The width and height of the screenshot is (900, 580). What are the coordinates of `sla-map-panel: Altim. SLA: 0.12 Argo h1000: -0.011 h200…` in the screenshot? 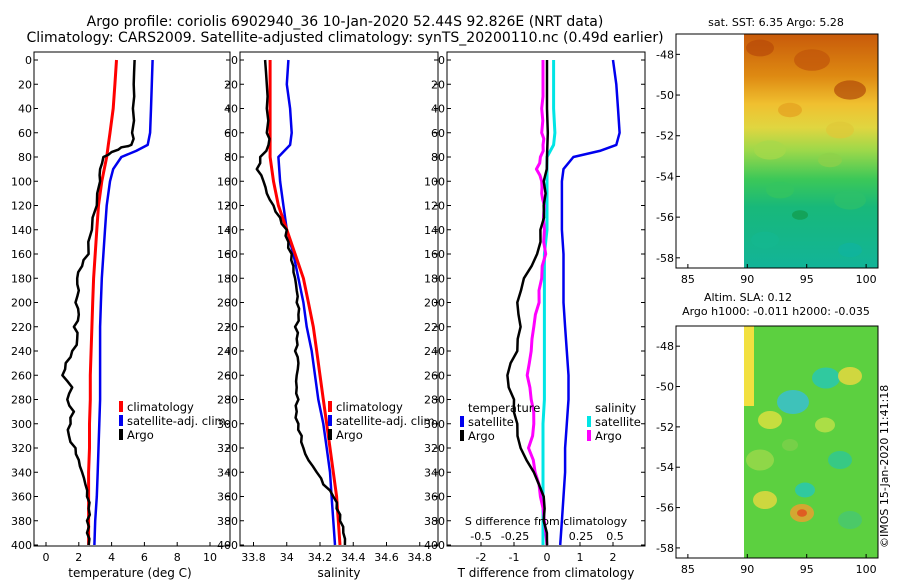 It's located at (767, 433).